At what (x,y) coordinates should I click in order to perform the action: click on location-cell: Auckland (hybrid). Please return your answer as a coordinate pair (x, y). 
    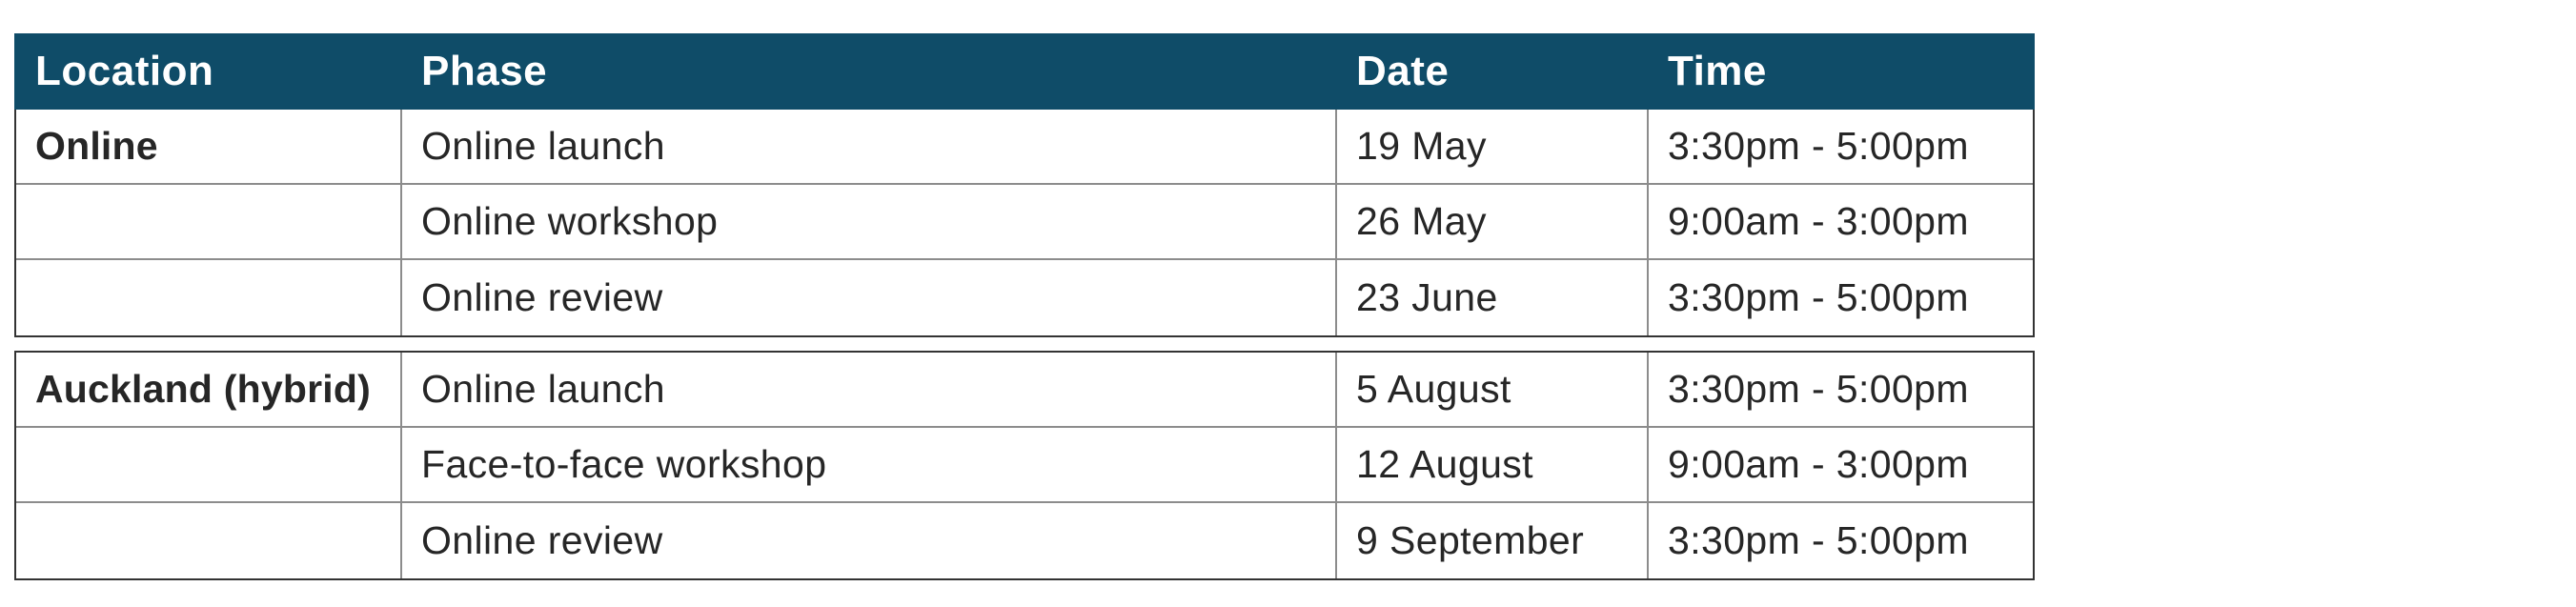
    Looking at the image, I should click on (209, 389).